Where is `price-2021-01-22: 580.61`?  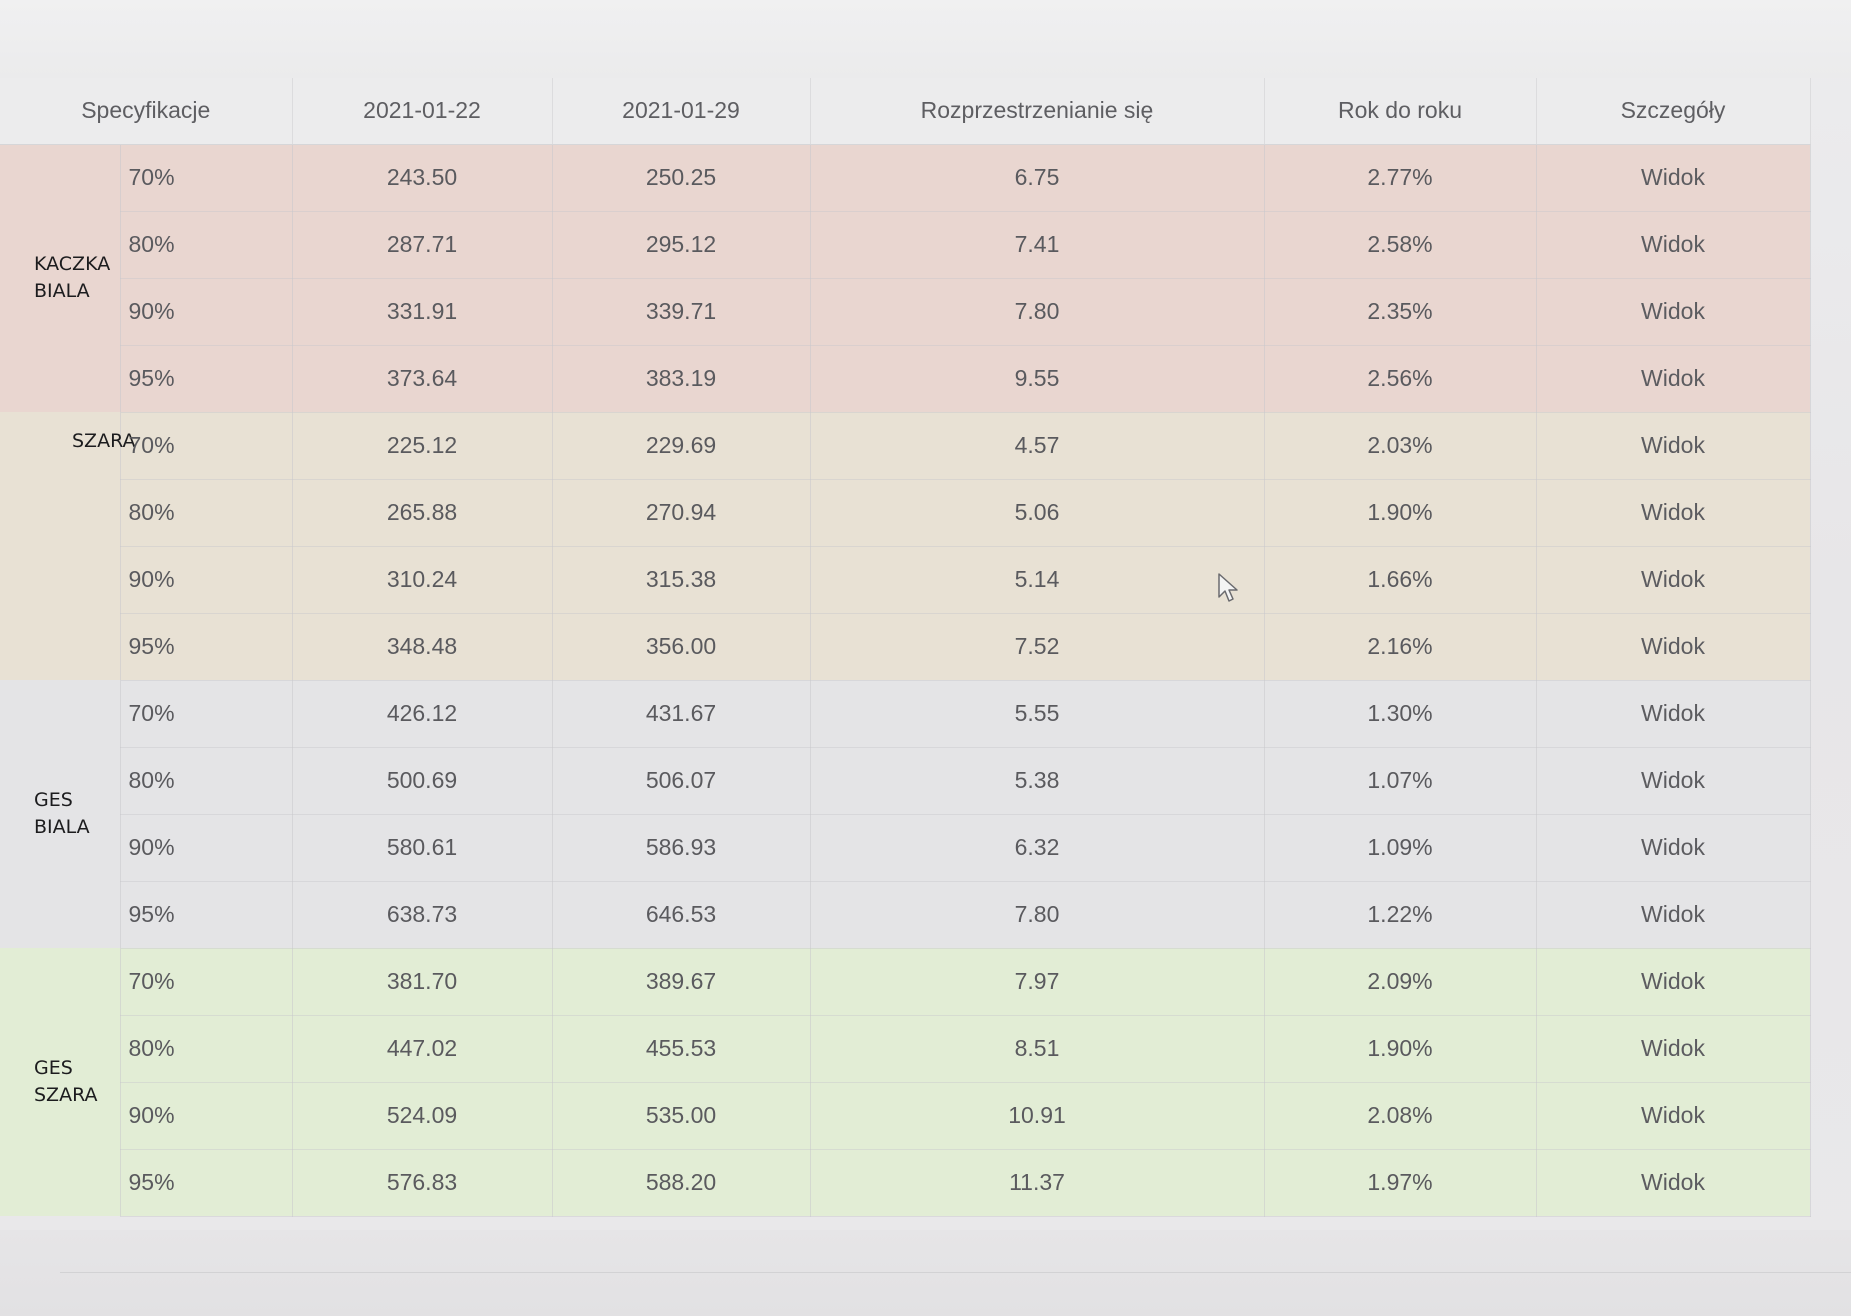
price-2021-01-22: 580.61 is located at coordinates (422, 848).